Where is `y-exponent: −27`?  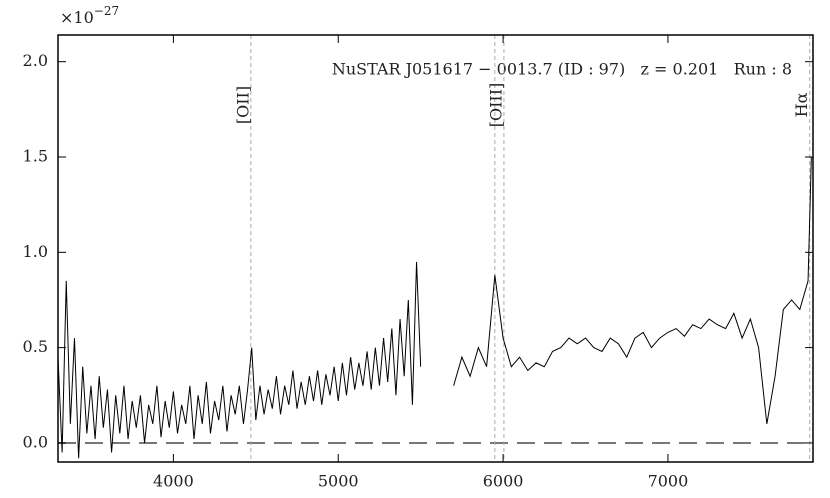
y-exponent: −27 is located at coordinates (106, 11).